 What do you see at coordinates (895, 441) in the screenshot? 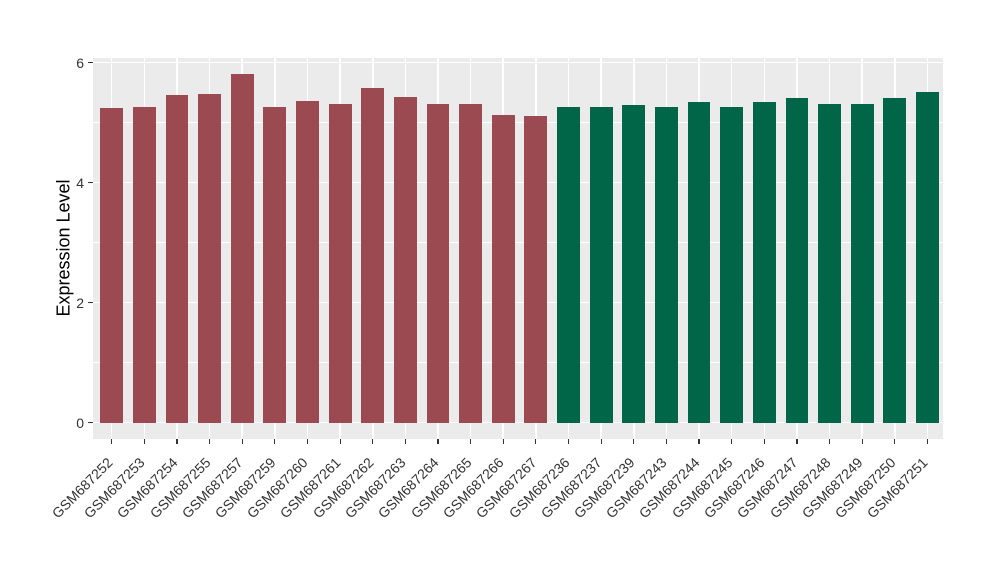
I see `x-tick-GSM687250` at bounding box center [895, 441].